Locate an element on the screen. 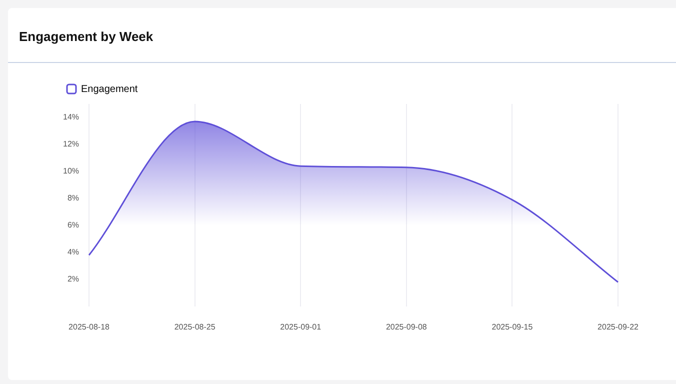 This screenshot has width=676, height=384. x-tick-label: 2025-09-15 is located at coordinates (513, 327).